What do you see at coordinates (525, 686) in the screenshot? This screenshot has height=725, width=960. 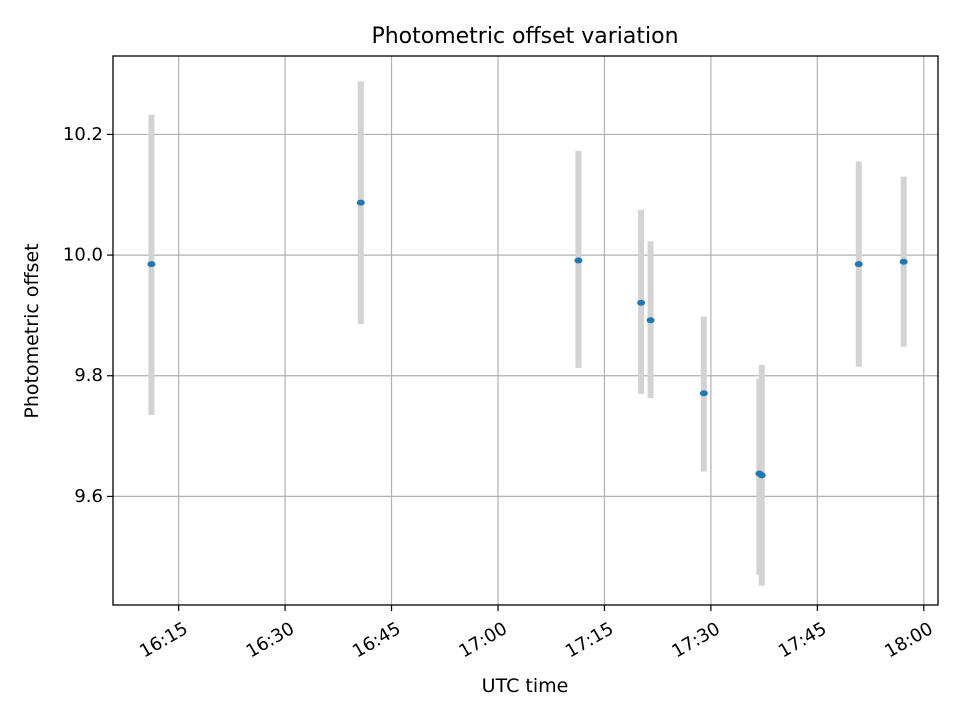 I see `x-axis-label: UTC time` at bounding box center [525, 686].